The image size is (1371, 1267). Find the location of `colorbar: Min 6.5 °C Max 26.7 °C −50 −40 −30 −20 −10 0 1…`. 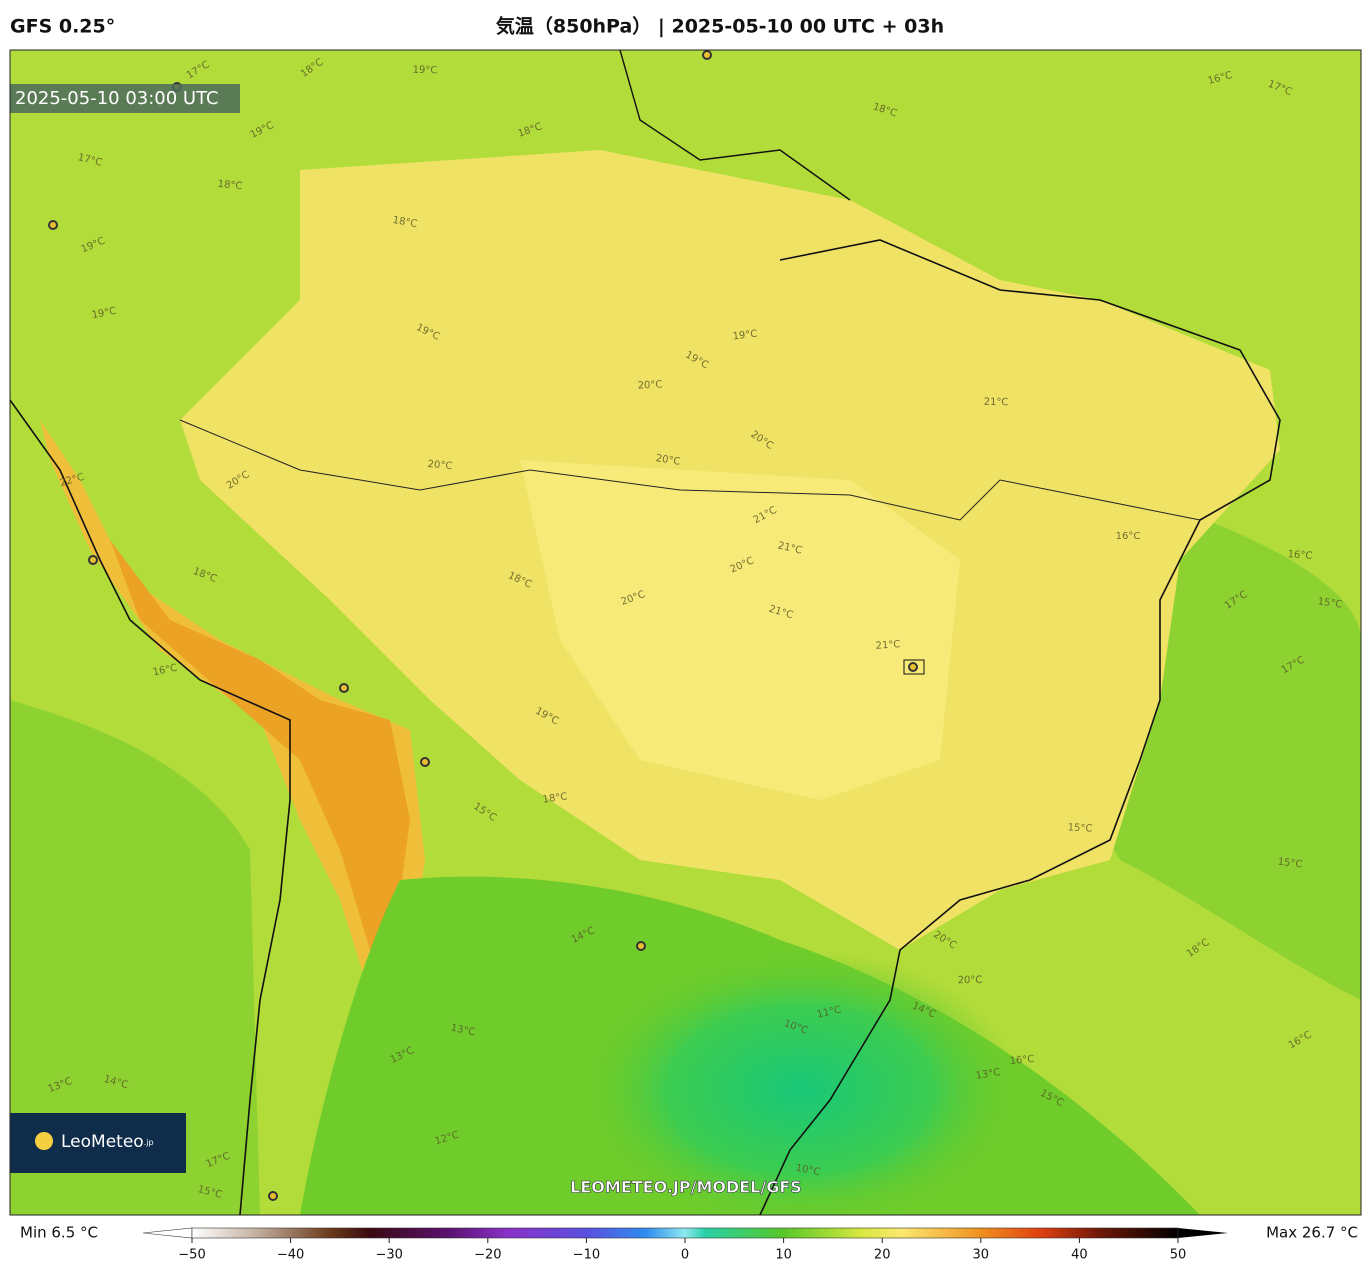

colorbar: Min 6.5 °C Max 26.7 °C −50 −40 −30 −20 −10 0 1… is located at coordinates (689, 1243).